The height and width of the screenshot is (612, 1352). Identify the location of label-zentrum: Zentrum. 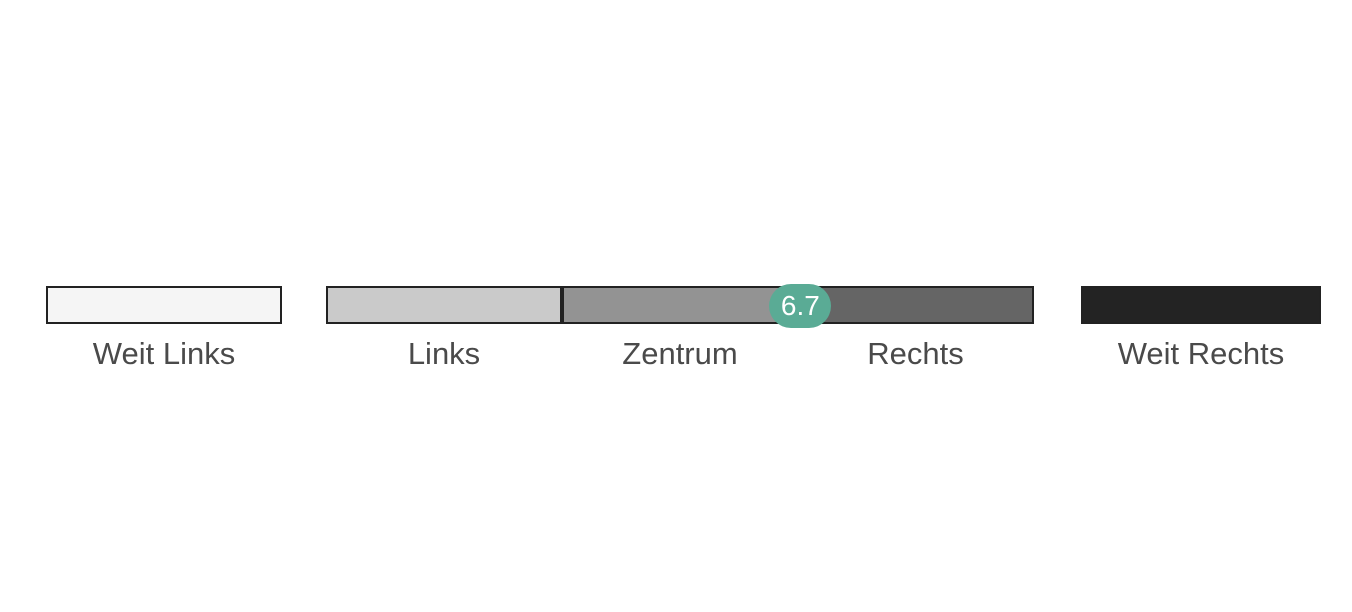
(680, 353).